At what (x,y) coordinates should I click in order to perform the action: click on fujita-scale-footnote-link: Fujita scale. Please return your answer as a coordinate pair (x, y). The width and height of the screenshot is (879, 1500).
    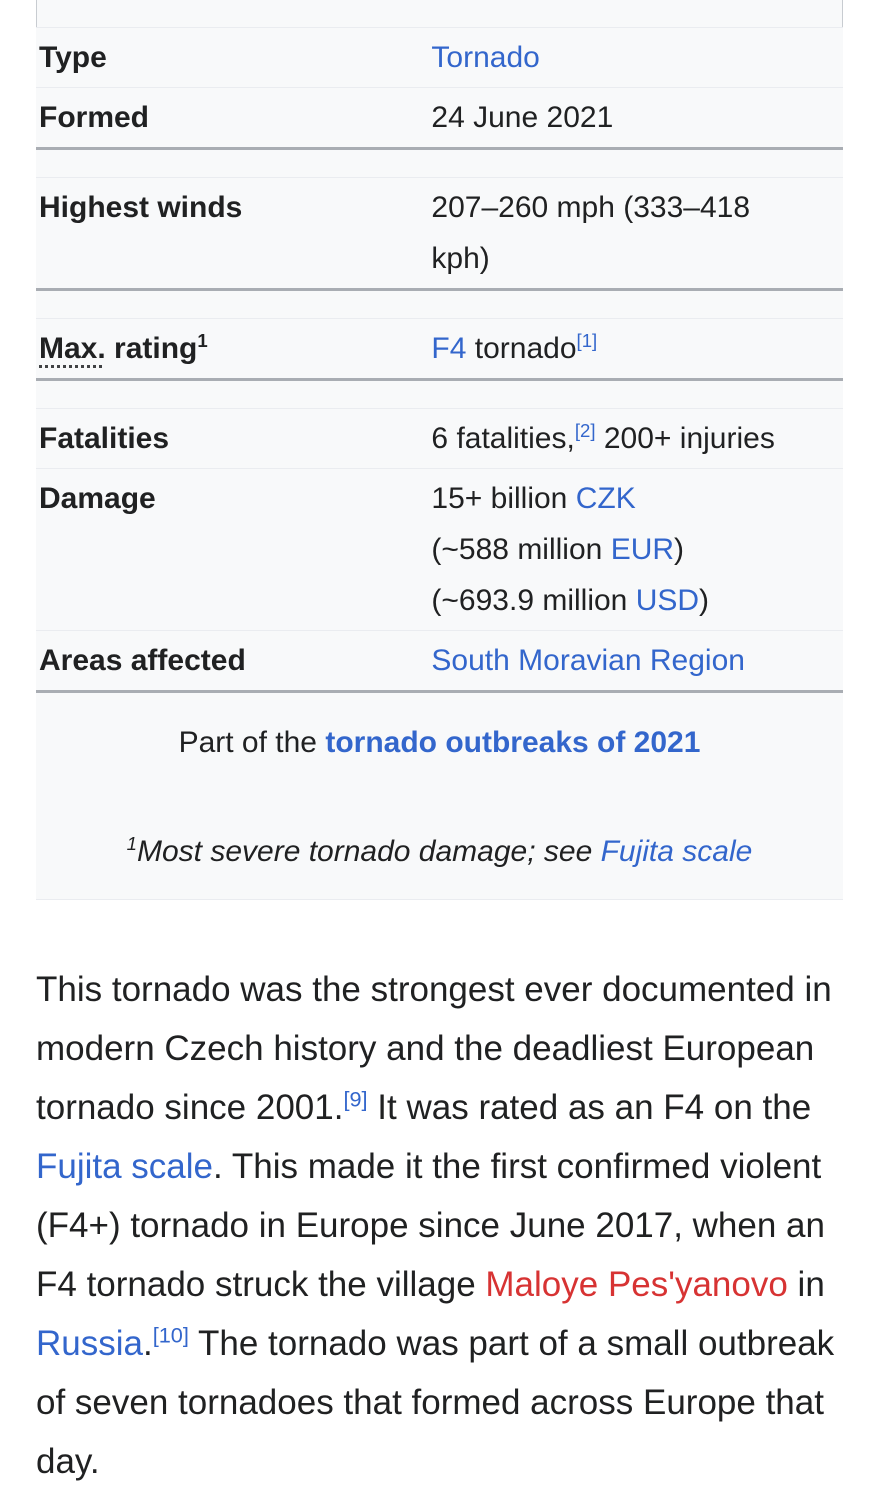
    Looking at the image, I should click on (676, 851).